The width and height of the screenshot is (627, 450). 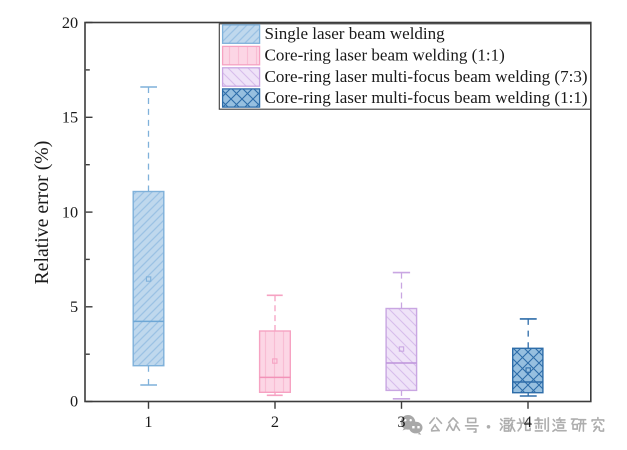 I want to click on svg-text: 0, so click(x=74, y=400).